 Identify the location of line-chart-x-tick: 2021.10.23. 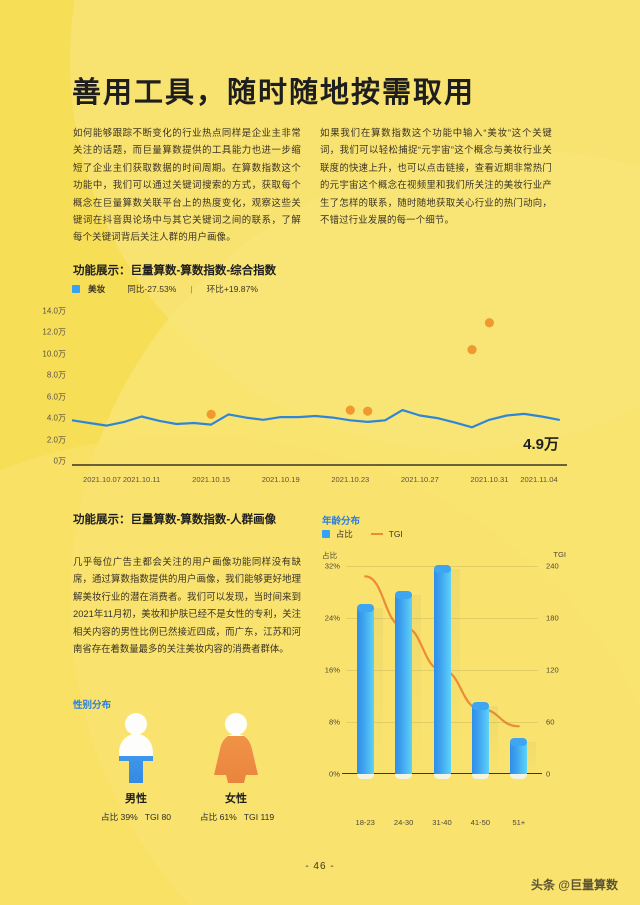
(350, 479).